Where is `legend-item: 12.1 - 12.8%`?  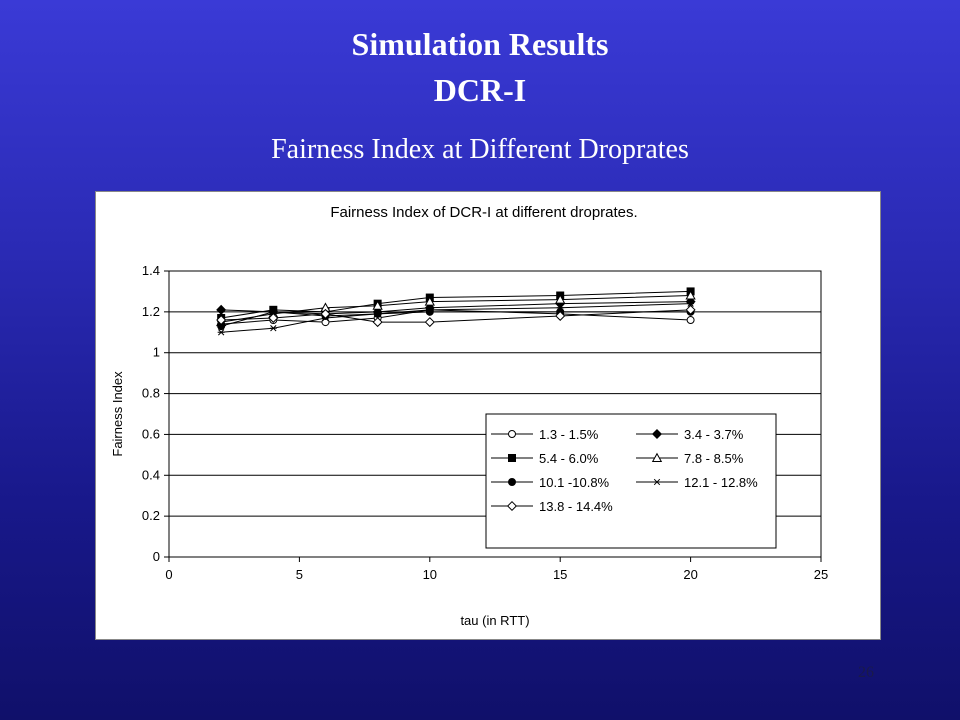 legend-item: 12.1 - 12.8% is located at coordinates (697, 482).